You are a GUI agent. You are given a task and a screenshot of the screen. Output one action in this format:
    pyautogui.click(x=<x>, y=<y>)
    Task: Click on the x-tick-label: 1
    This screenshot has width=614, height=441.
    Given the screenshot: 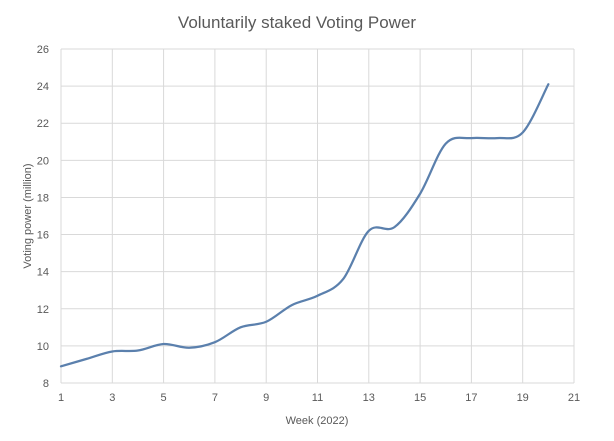 What is the action you would take?
    pyautogui.click(x=61, y=398)
    